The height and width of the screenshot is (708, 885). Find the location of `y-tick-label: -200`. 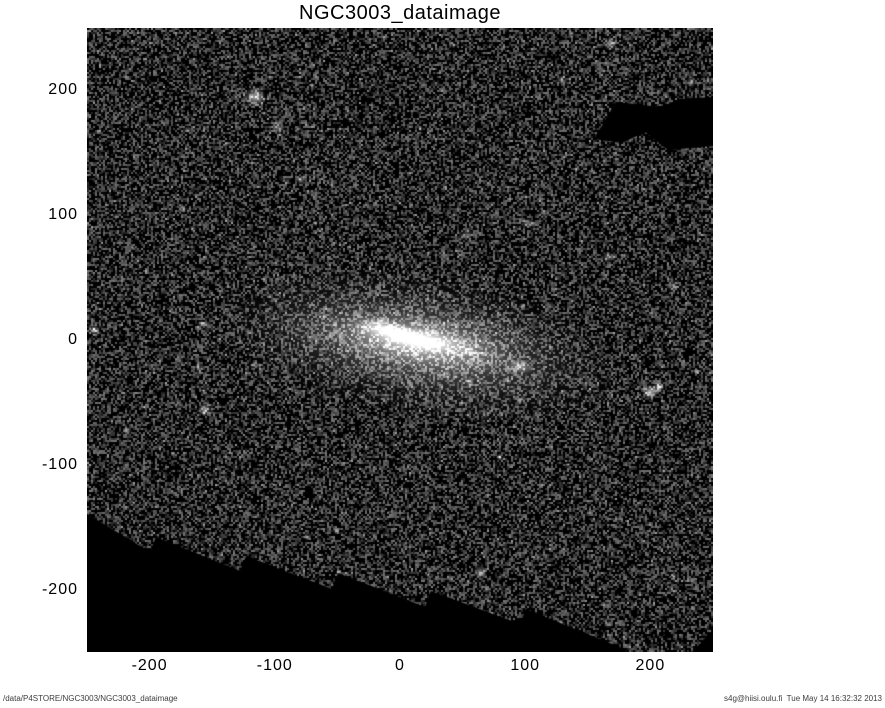

y-tick-label: -200 is located at coordinates (59, 589).